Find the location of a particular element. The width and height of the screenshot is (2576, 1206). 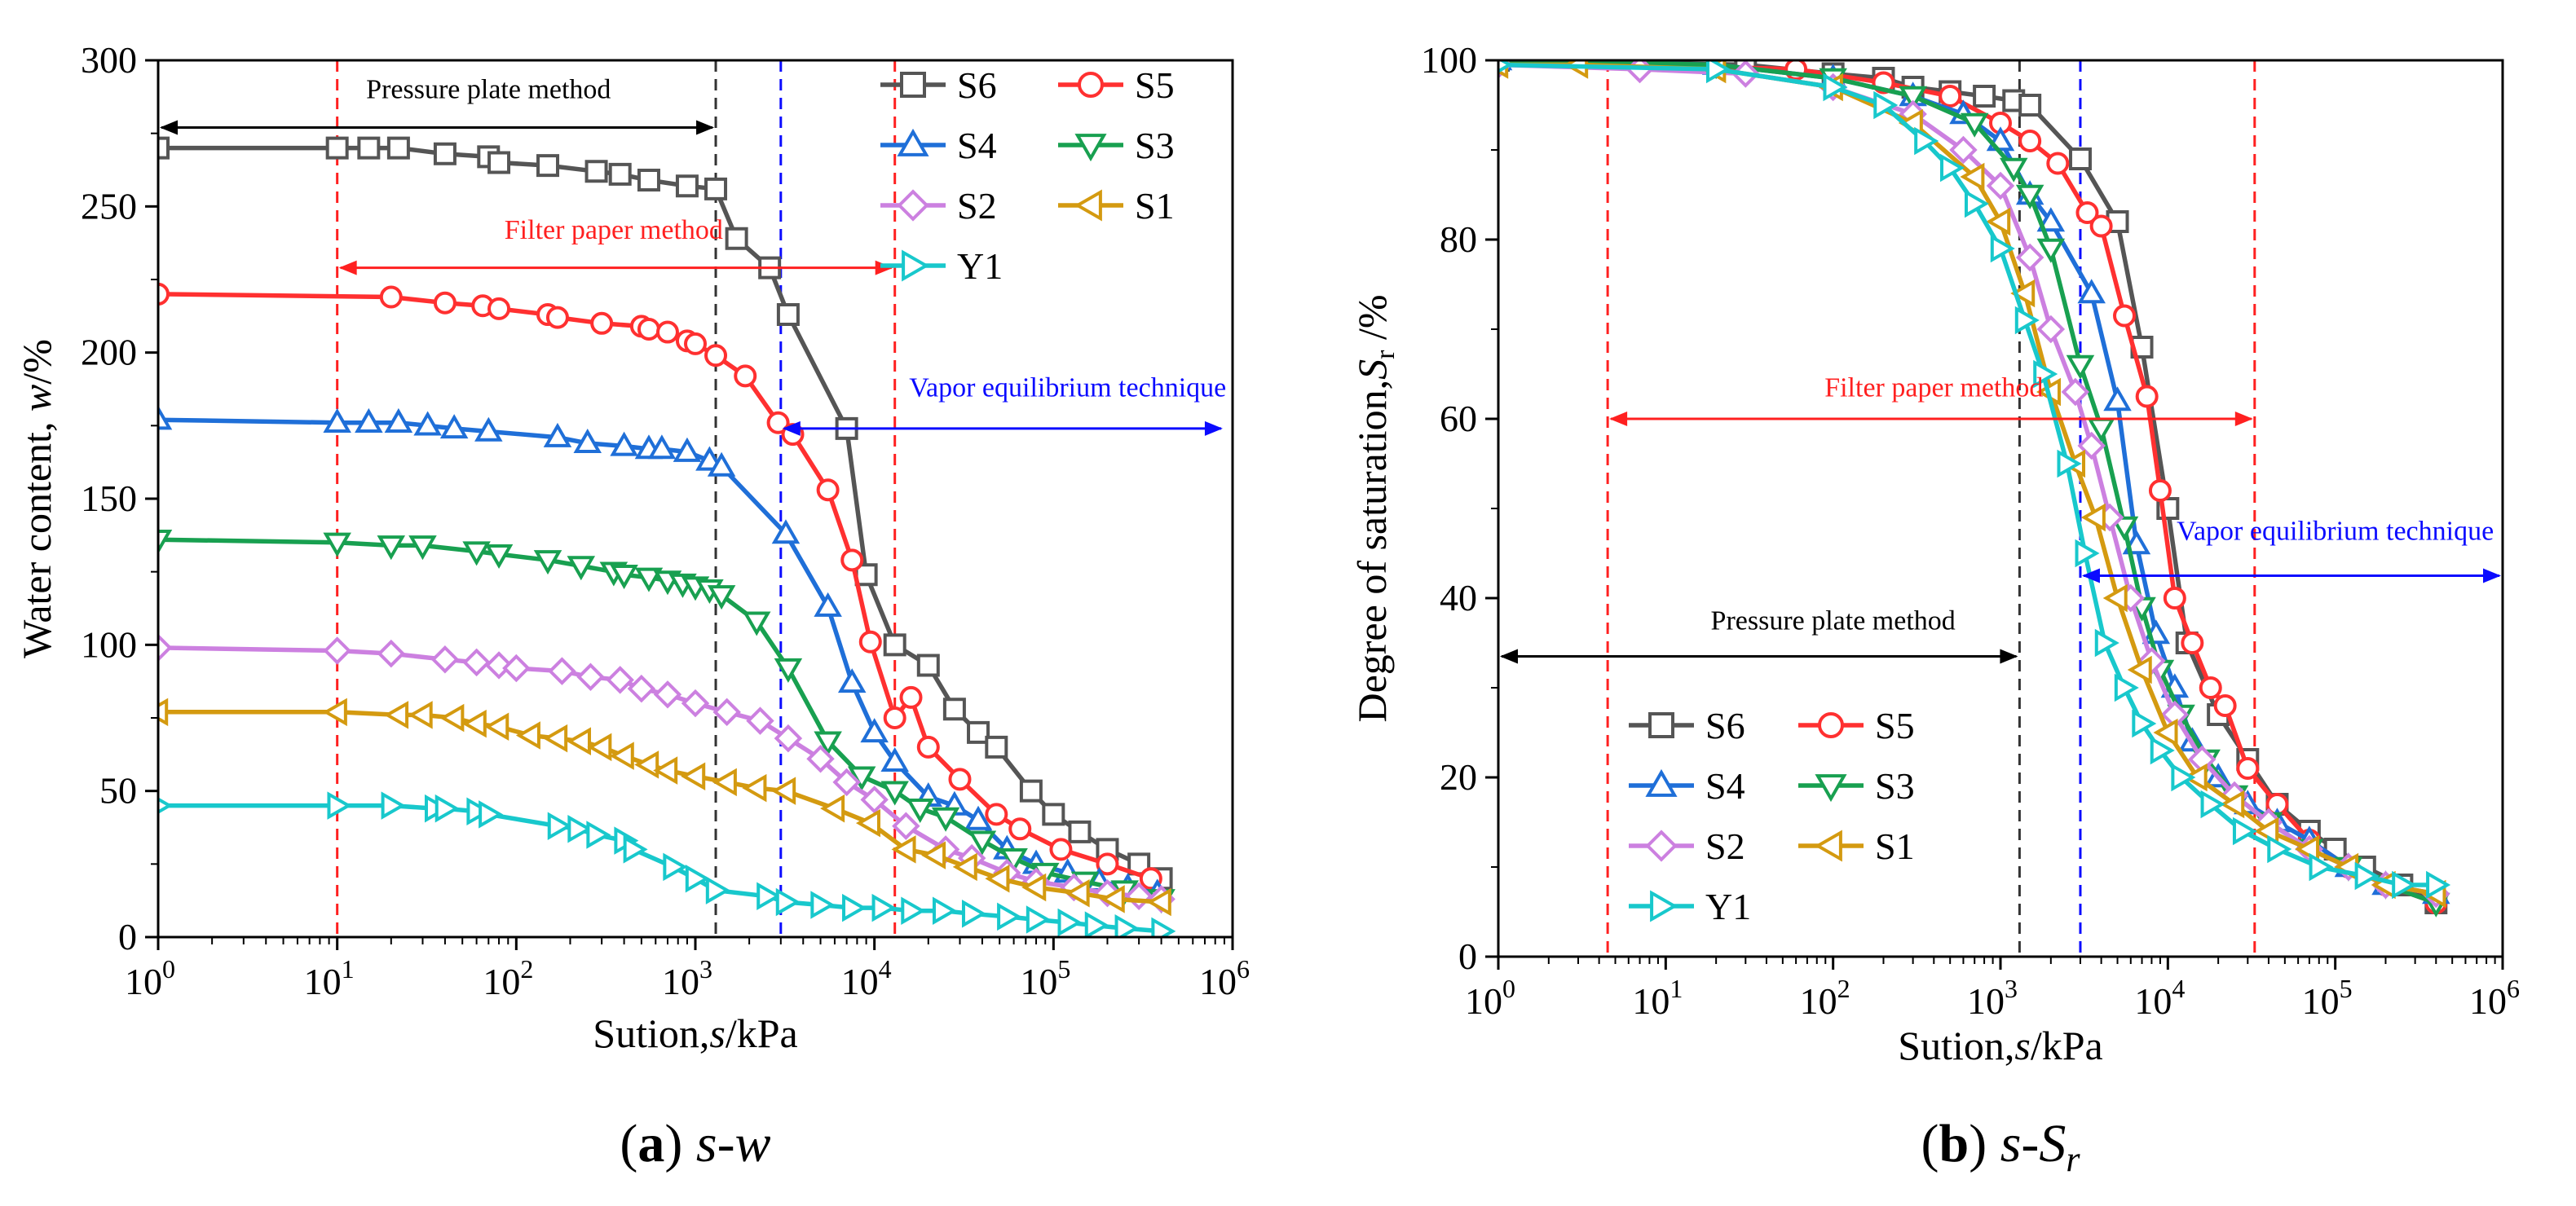

legend-s4-marker is located at coordinates (913, 142).